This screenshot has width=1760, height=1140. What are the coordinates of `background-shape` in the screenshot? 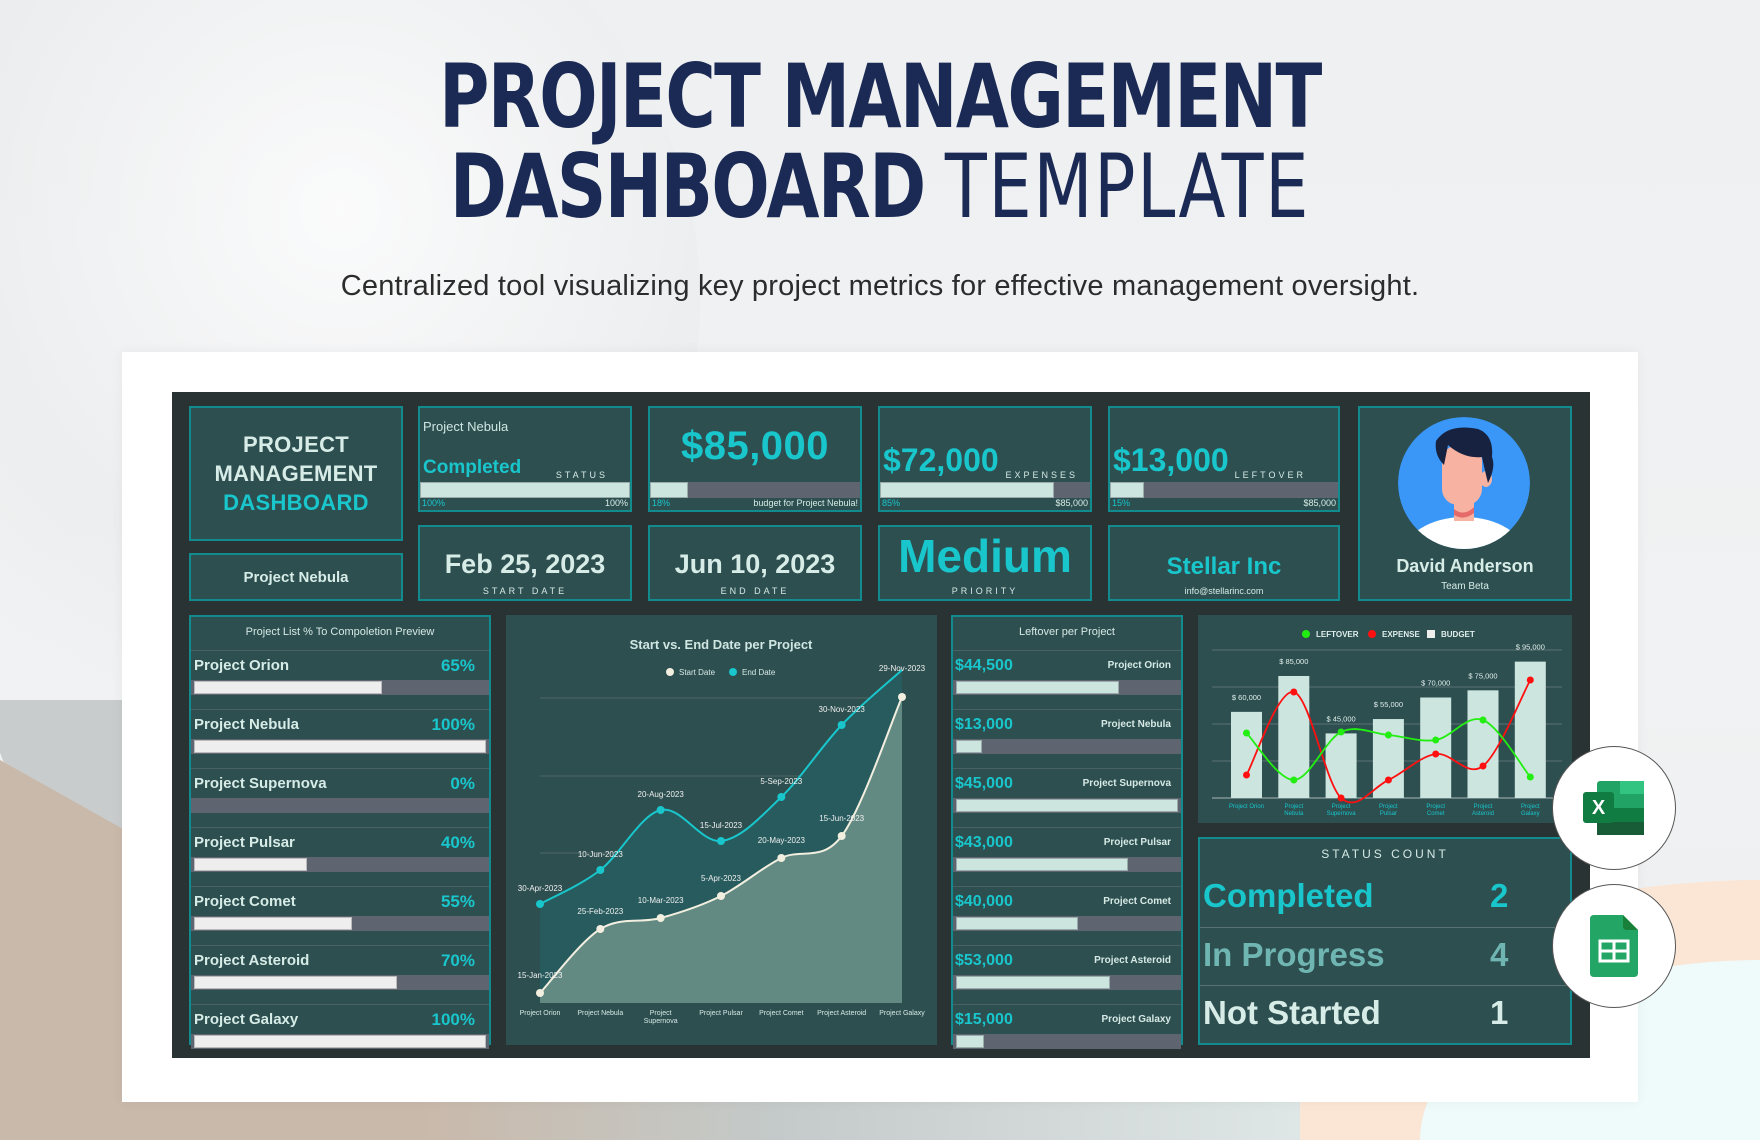 It's located at (860, 1120).